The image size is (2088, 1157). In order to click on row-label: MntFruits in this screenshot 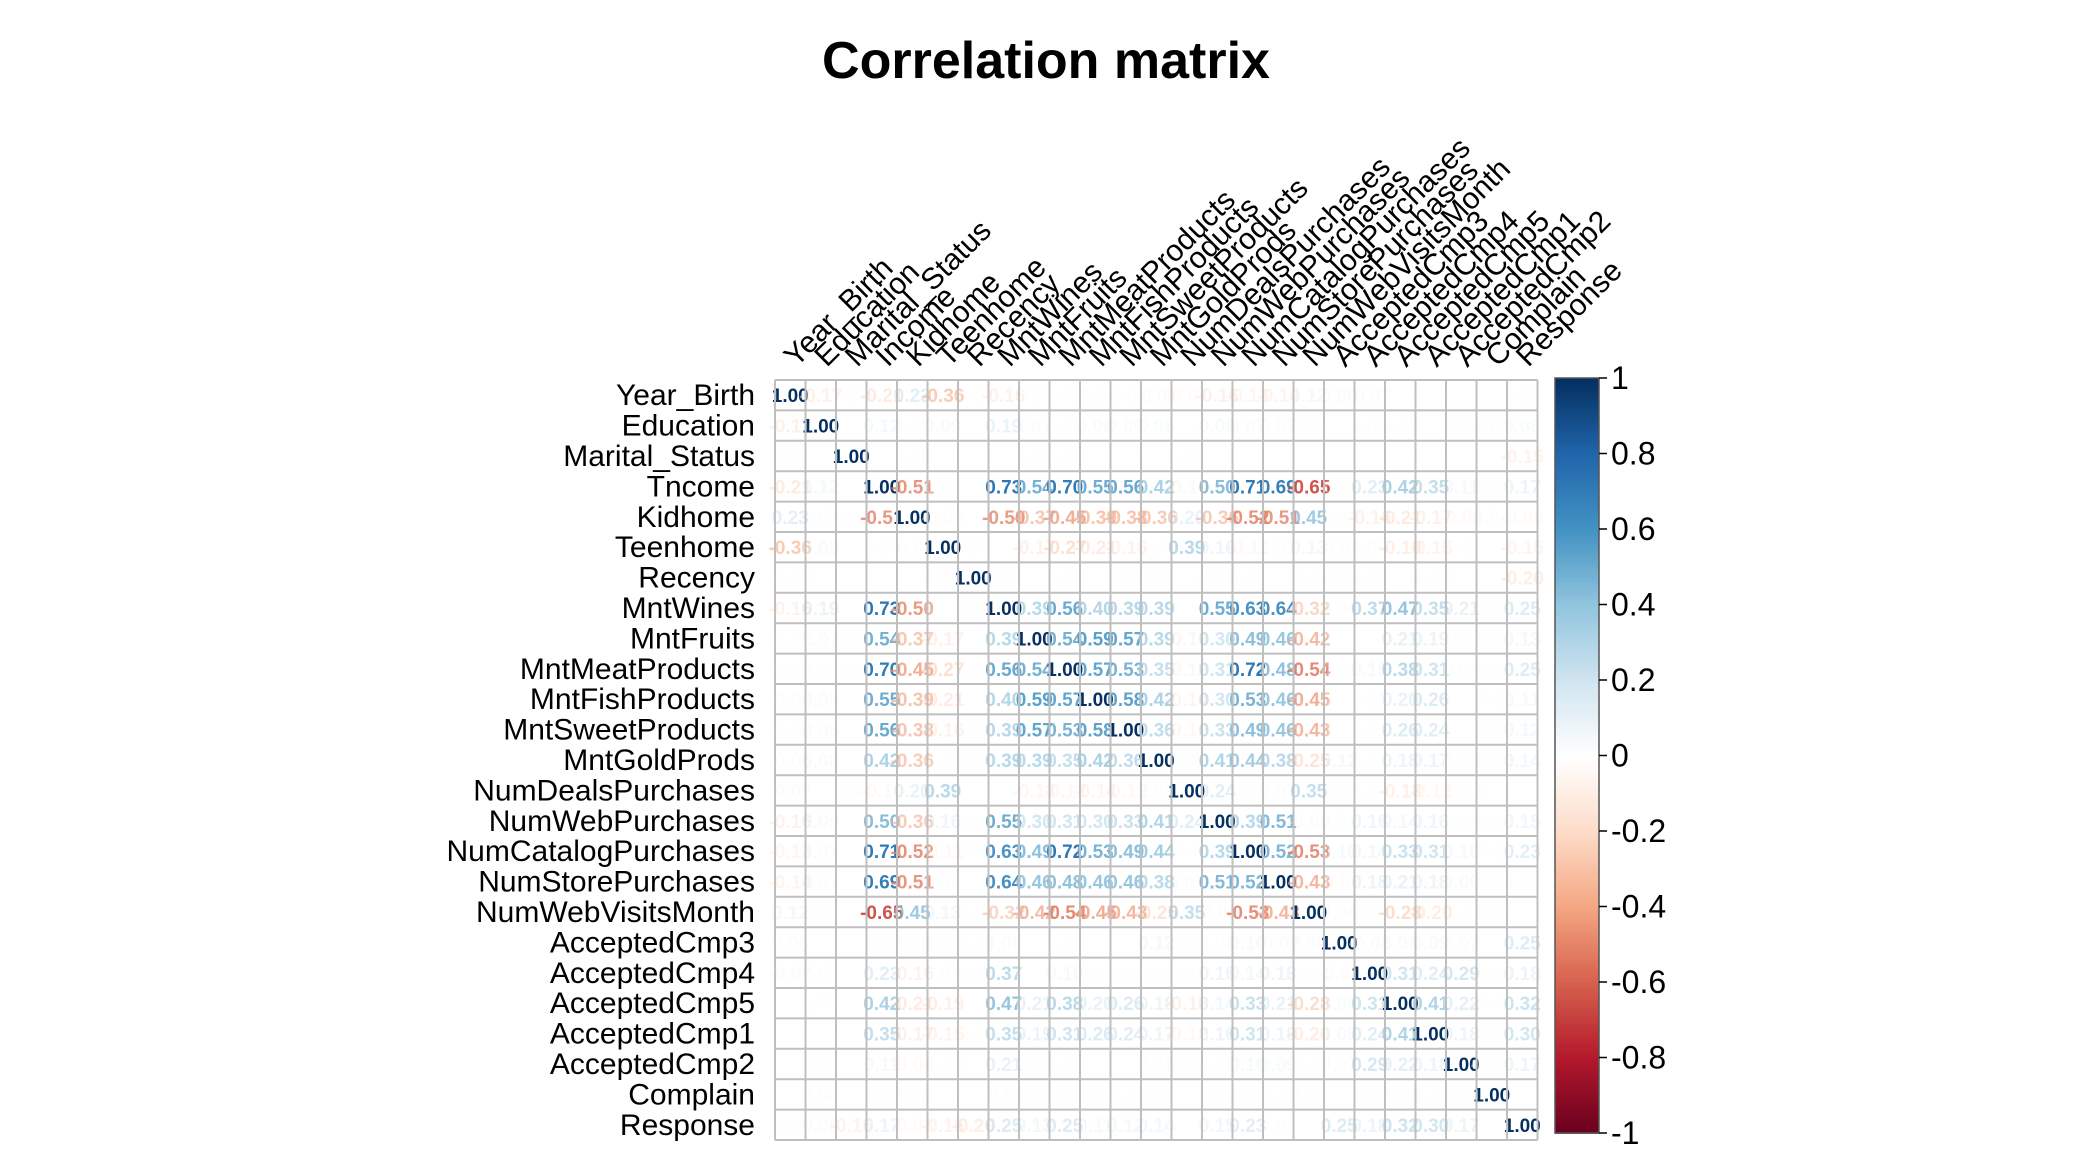, I will do `click(692, 638)`.